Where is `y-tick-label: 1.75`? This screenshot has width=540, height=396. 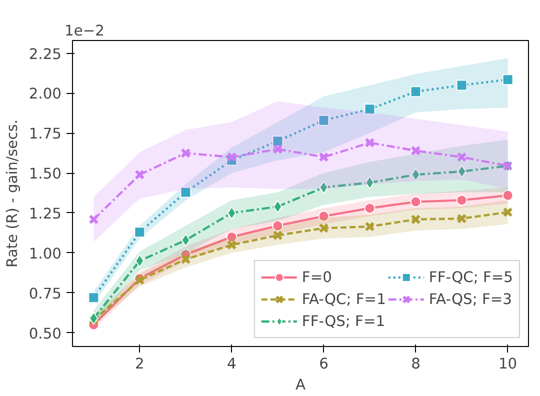
y-tick-label: 1.75 is located at coordinates (45, 134).